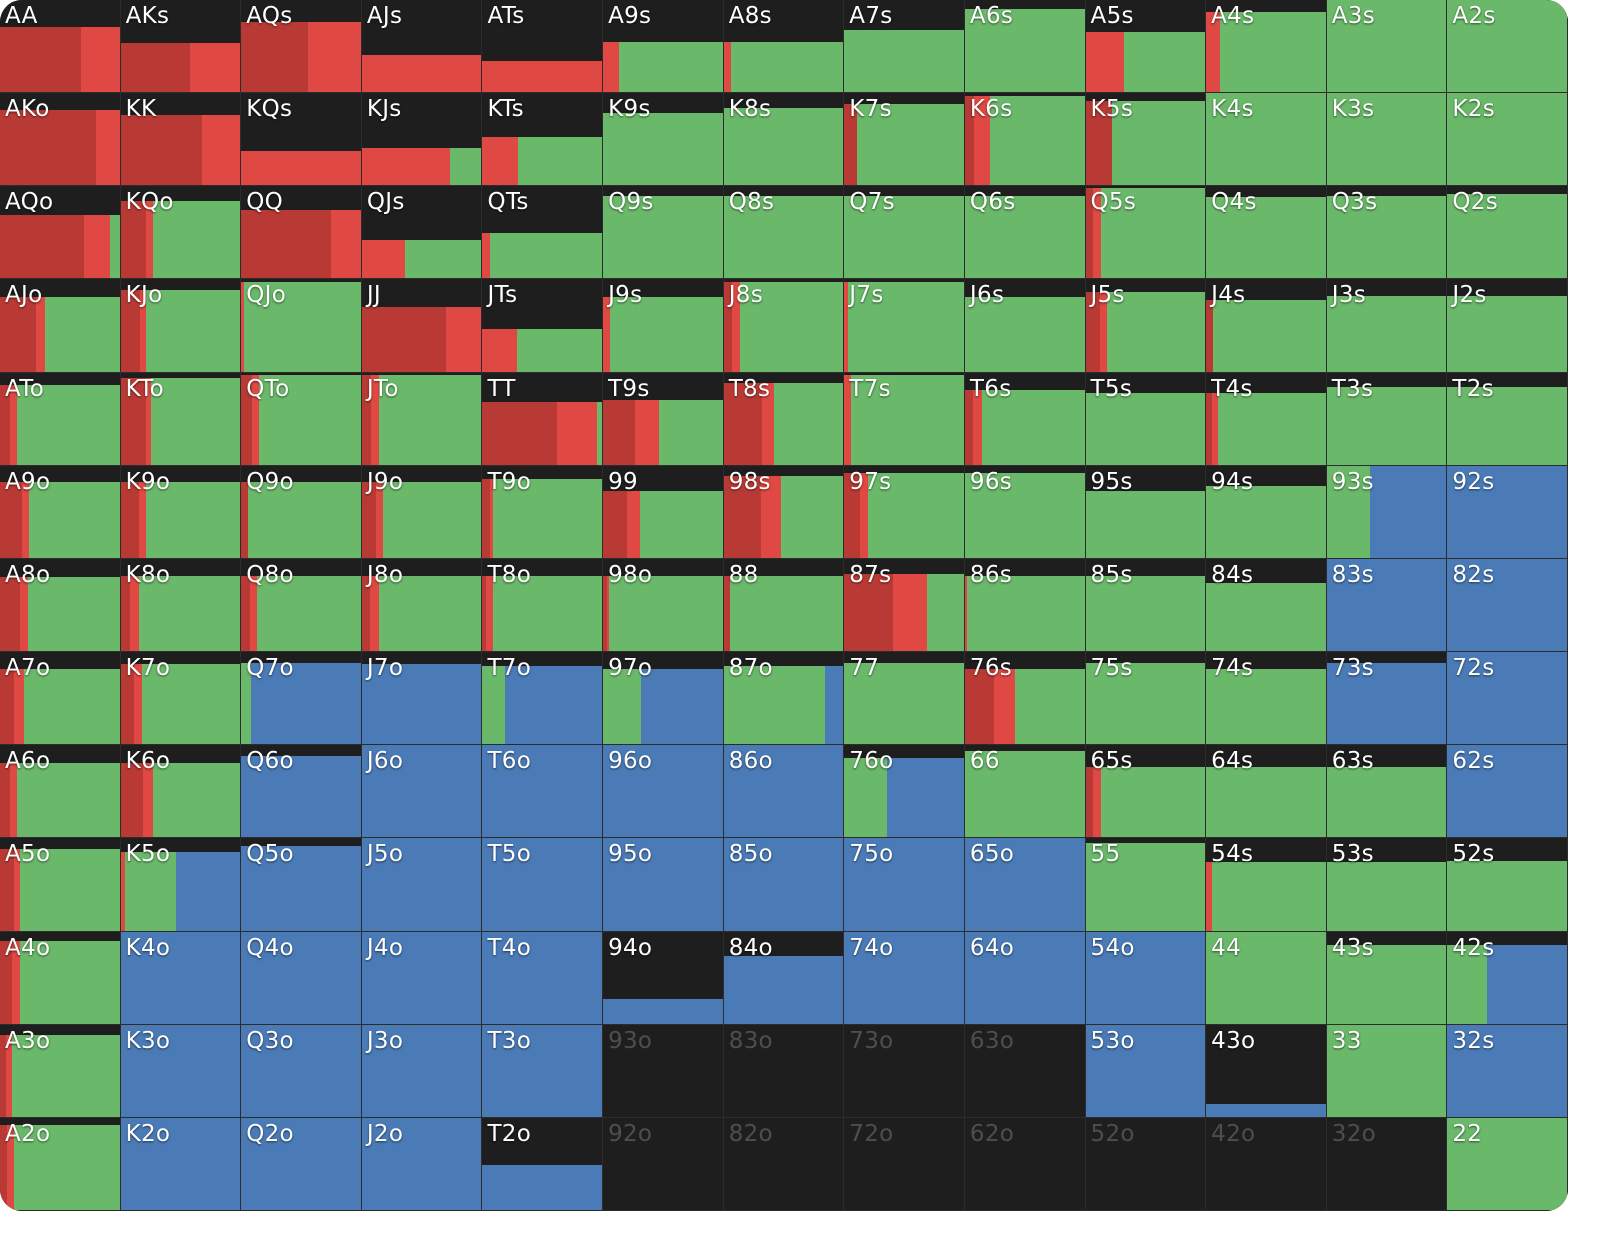 The image size is (1600, 1236). Describe the element at coordinates (904, 233) in the screenshot. I see `hand-cell-Q7s: Q7s` at that location.